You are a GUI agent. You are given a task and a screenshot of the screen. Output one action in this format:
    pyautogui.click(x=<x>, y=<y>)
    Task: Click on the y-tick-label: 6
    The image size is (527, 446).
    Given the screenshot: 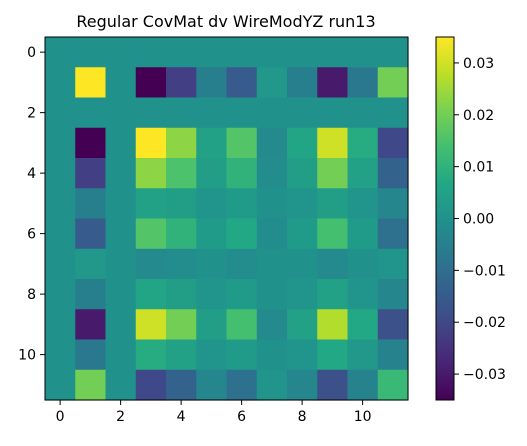 What is the action you would take?
    pyautogui.click(x=31, y=235)
    